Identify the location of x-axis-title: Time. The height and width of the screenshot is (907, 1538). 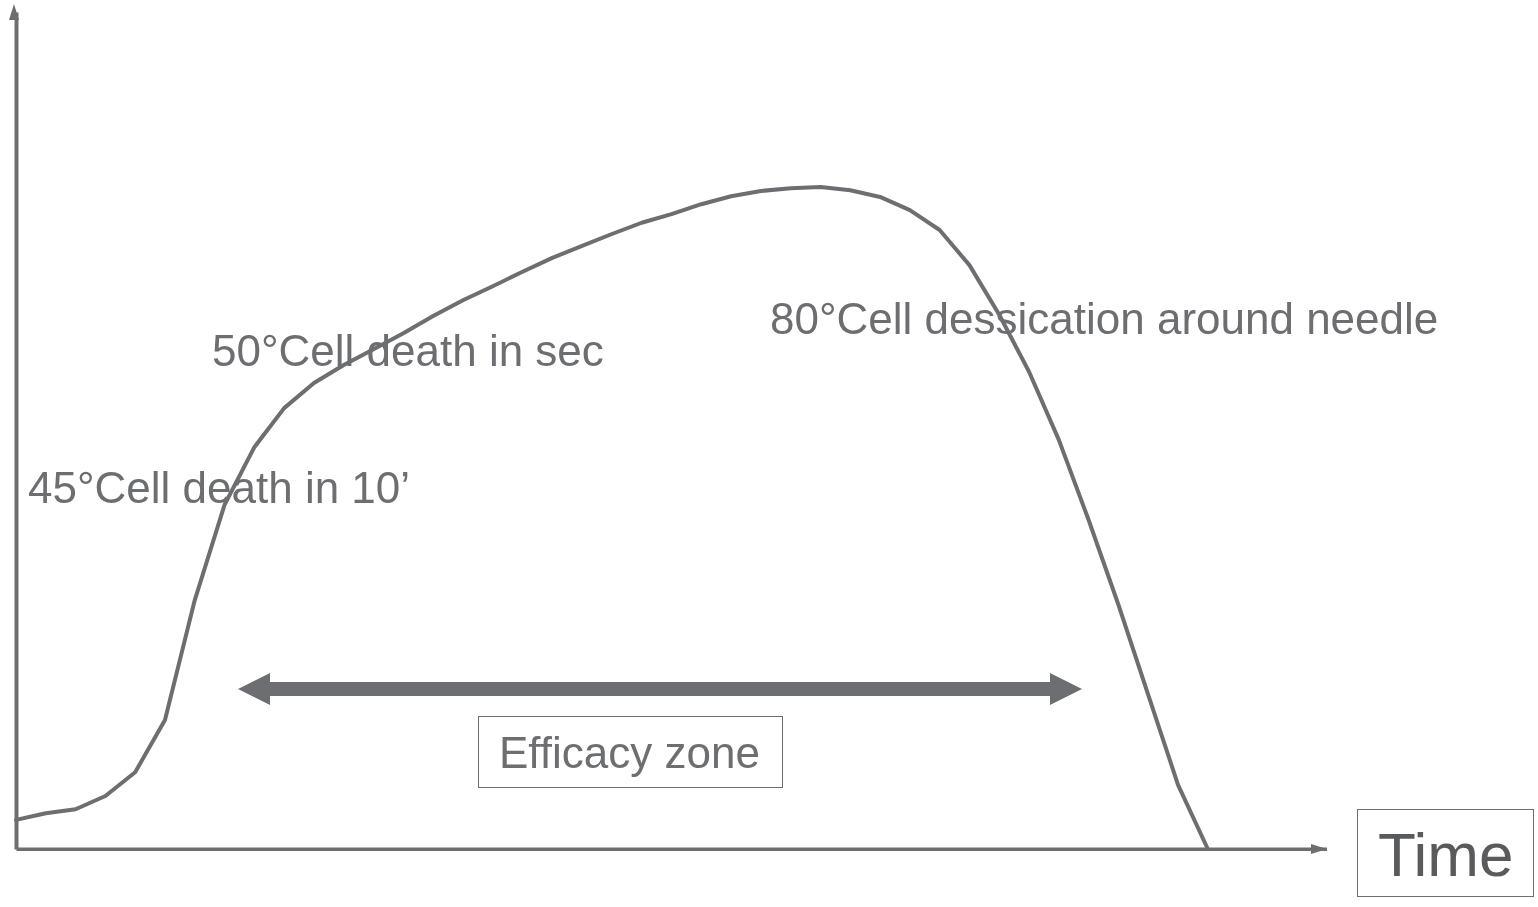
(1446, 853).